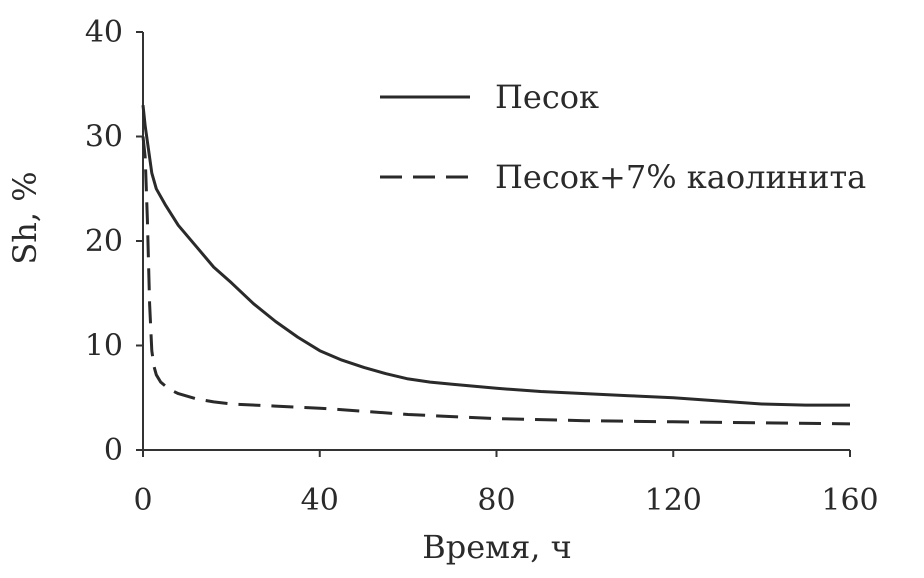 The width and height of the screenshot is (924, 578). I want to click on legend: Песок Песок+7% каолинита, so click(623, 137).